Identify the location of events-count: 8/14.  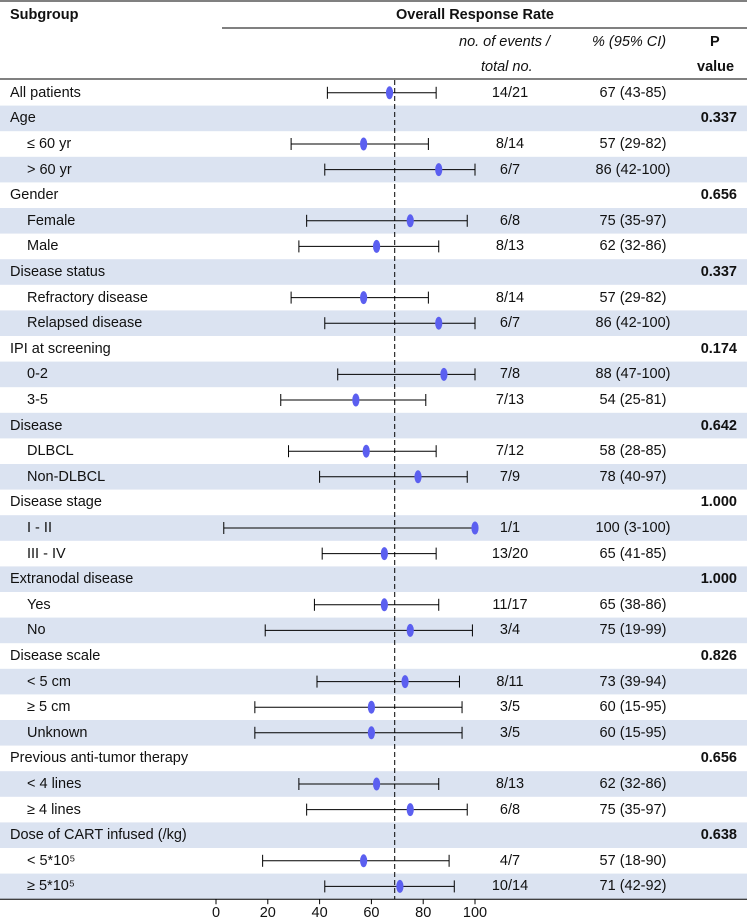
(510, 298).